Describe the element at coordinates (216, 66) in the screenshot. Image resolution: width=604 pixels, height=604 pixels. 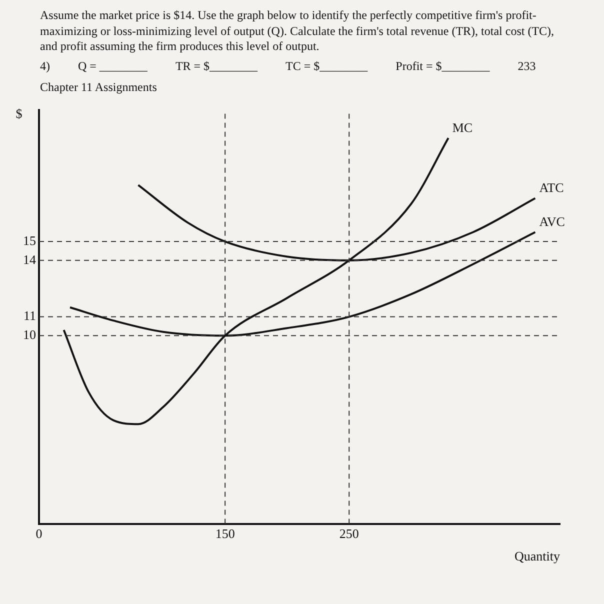
I see `text: TR = $________` at that location.